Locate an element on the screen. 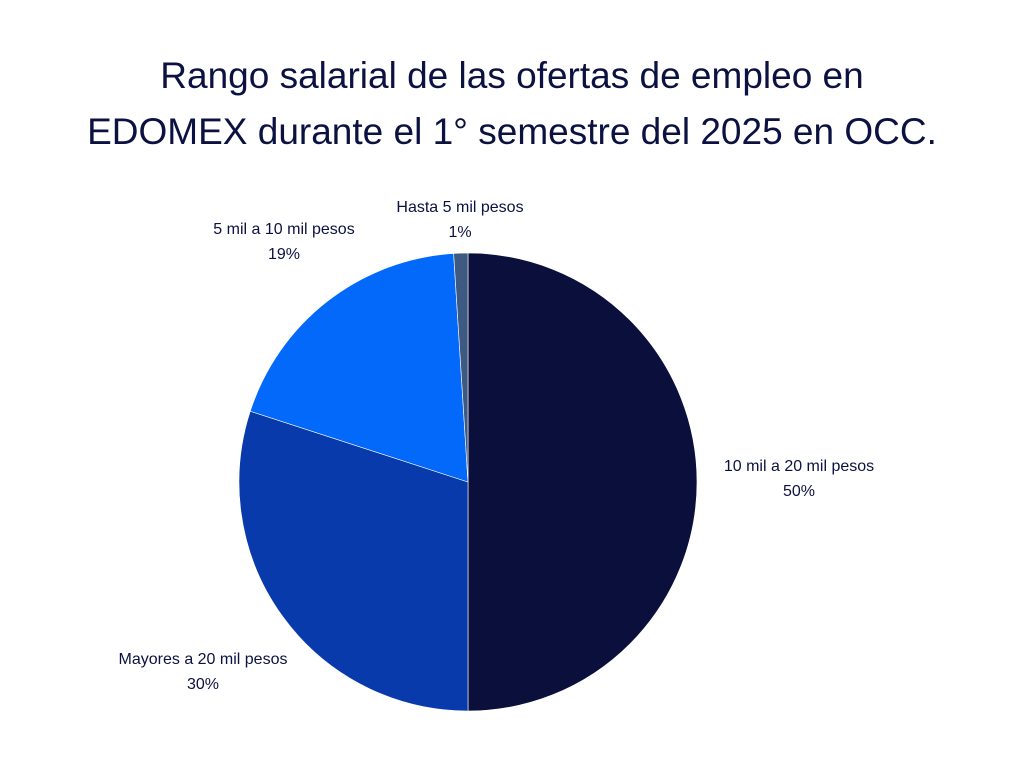 The width and height of the screenshot is (1024, 768). slice-value-label-1: 50% is located at coordinates (799, 491).